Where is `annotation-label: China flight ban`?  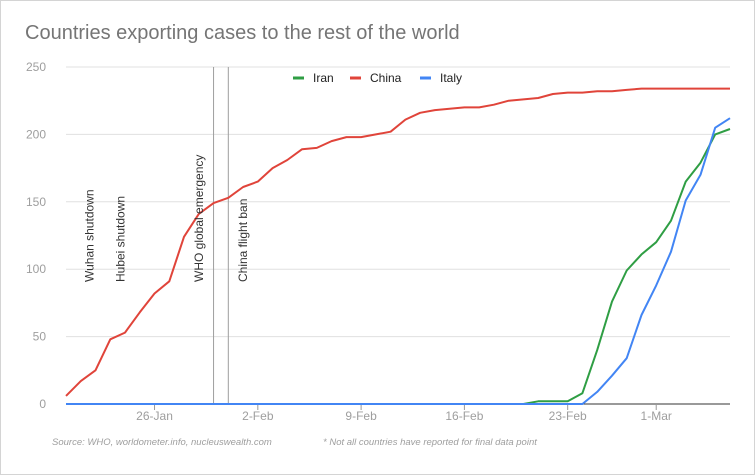
annotation-label: China flight ban is located at coordinates (243, 240).